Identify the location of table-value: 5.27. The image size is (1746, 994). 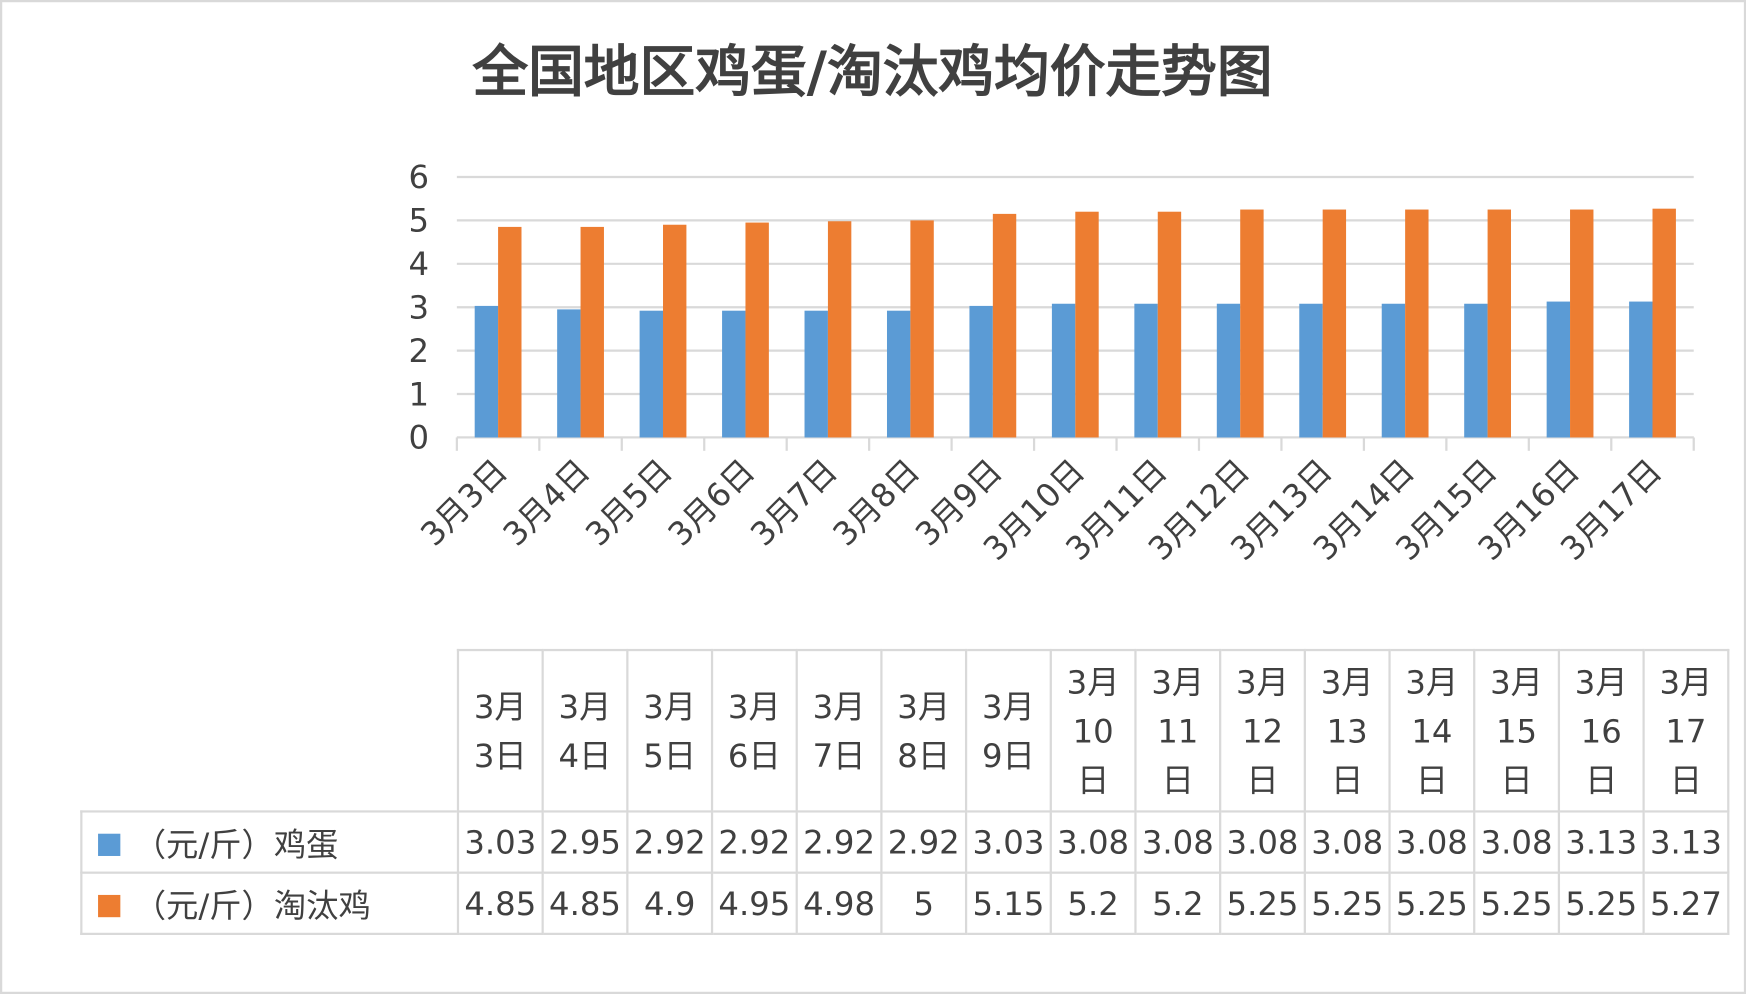
(1686, 903).